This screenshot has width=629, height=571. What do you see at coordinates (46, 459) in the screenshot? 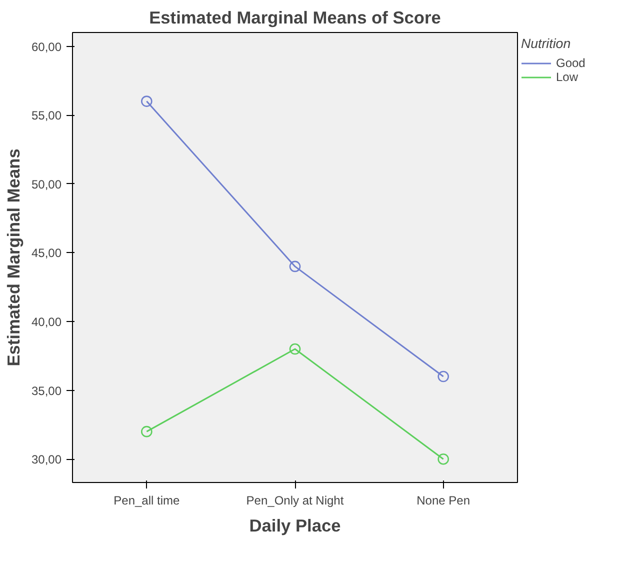
I see `y-tick-label: 30,00` at bounding box center [46, 459].